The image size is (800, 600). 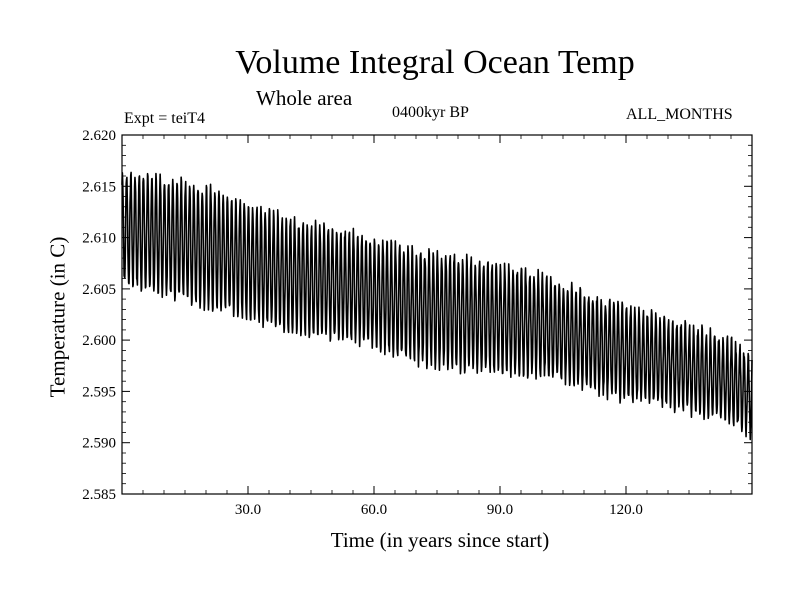 I want to click on chart-subtitle: Whole area, so click(x=304, y=98).